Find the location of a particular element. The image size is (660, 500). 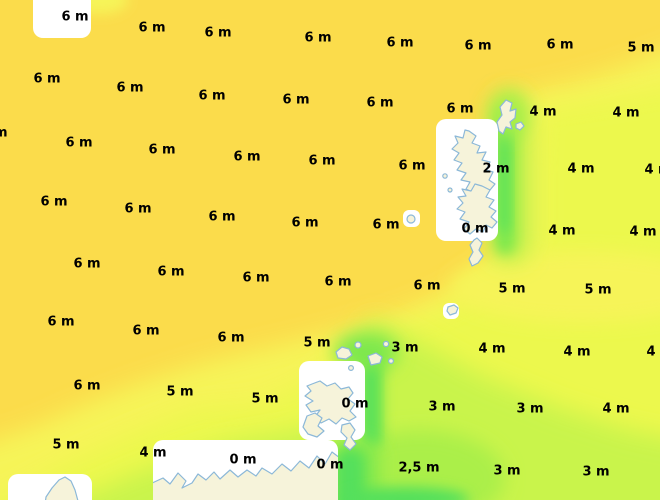

island-south-ronaldsay is located at coordinates (348, 436).